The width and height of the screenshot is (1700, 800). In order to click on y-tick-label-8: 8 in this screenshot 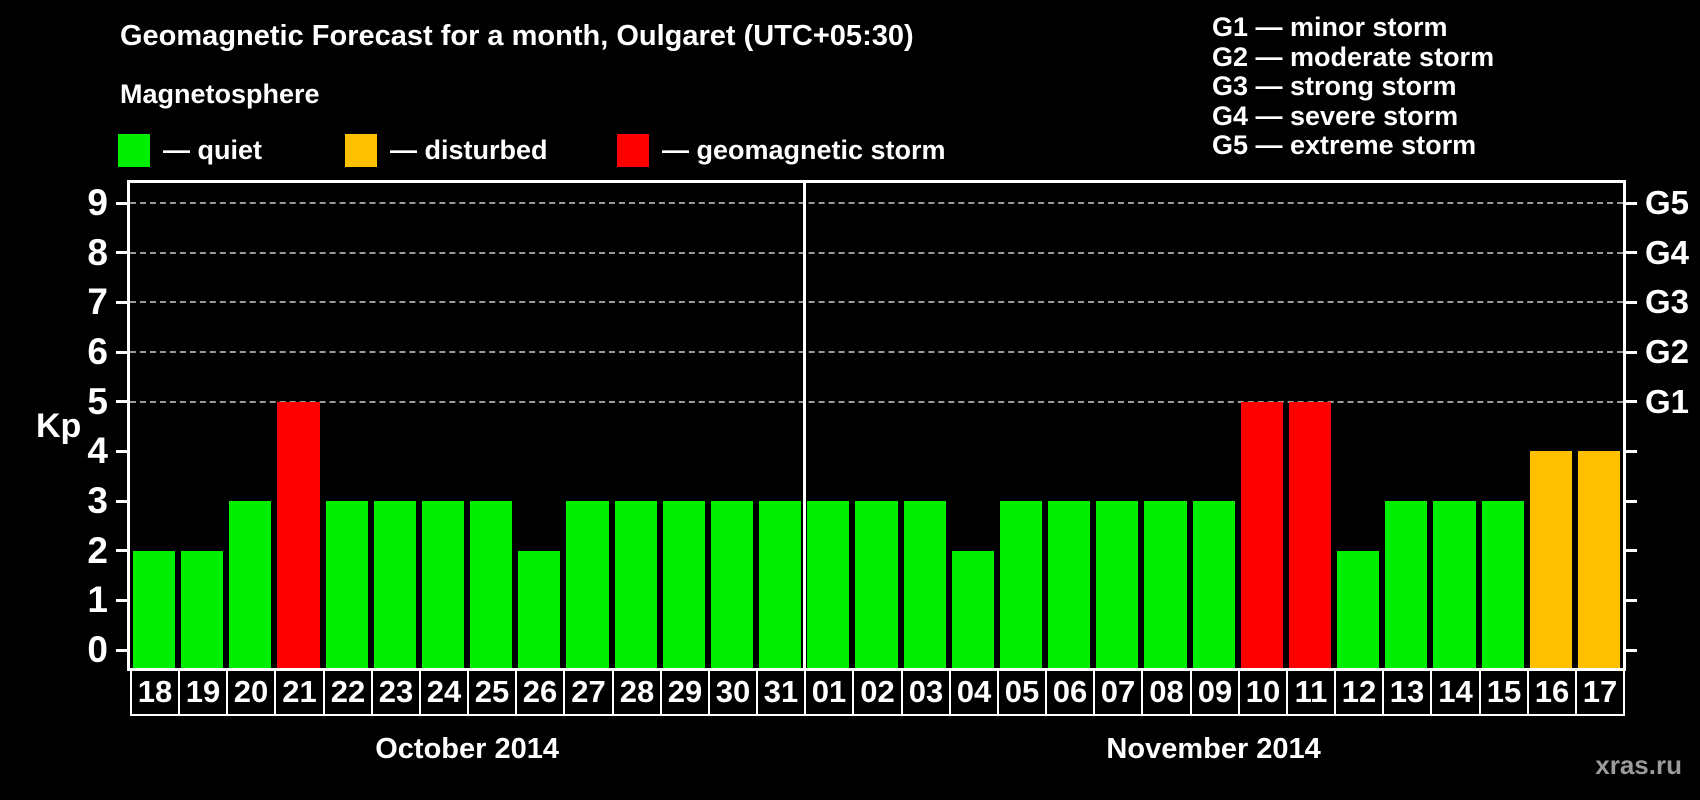, I will do `click(97, 252)`.